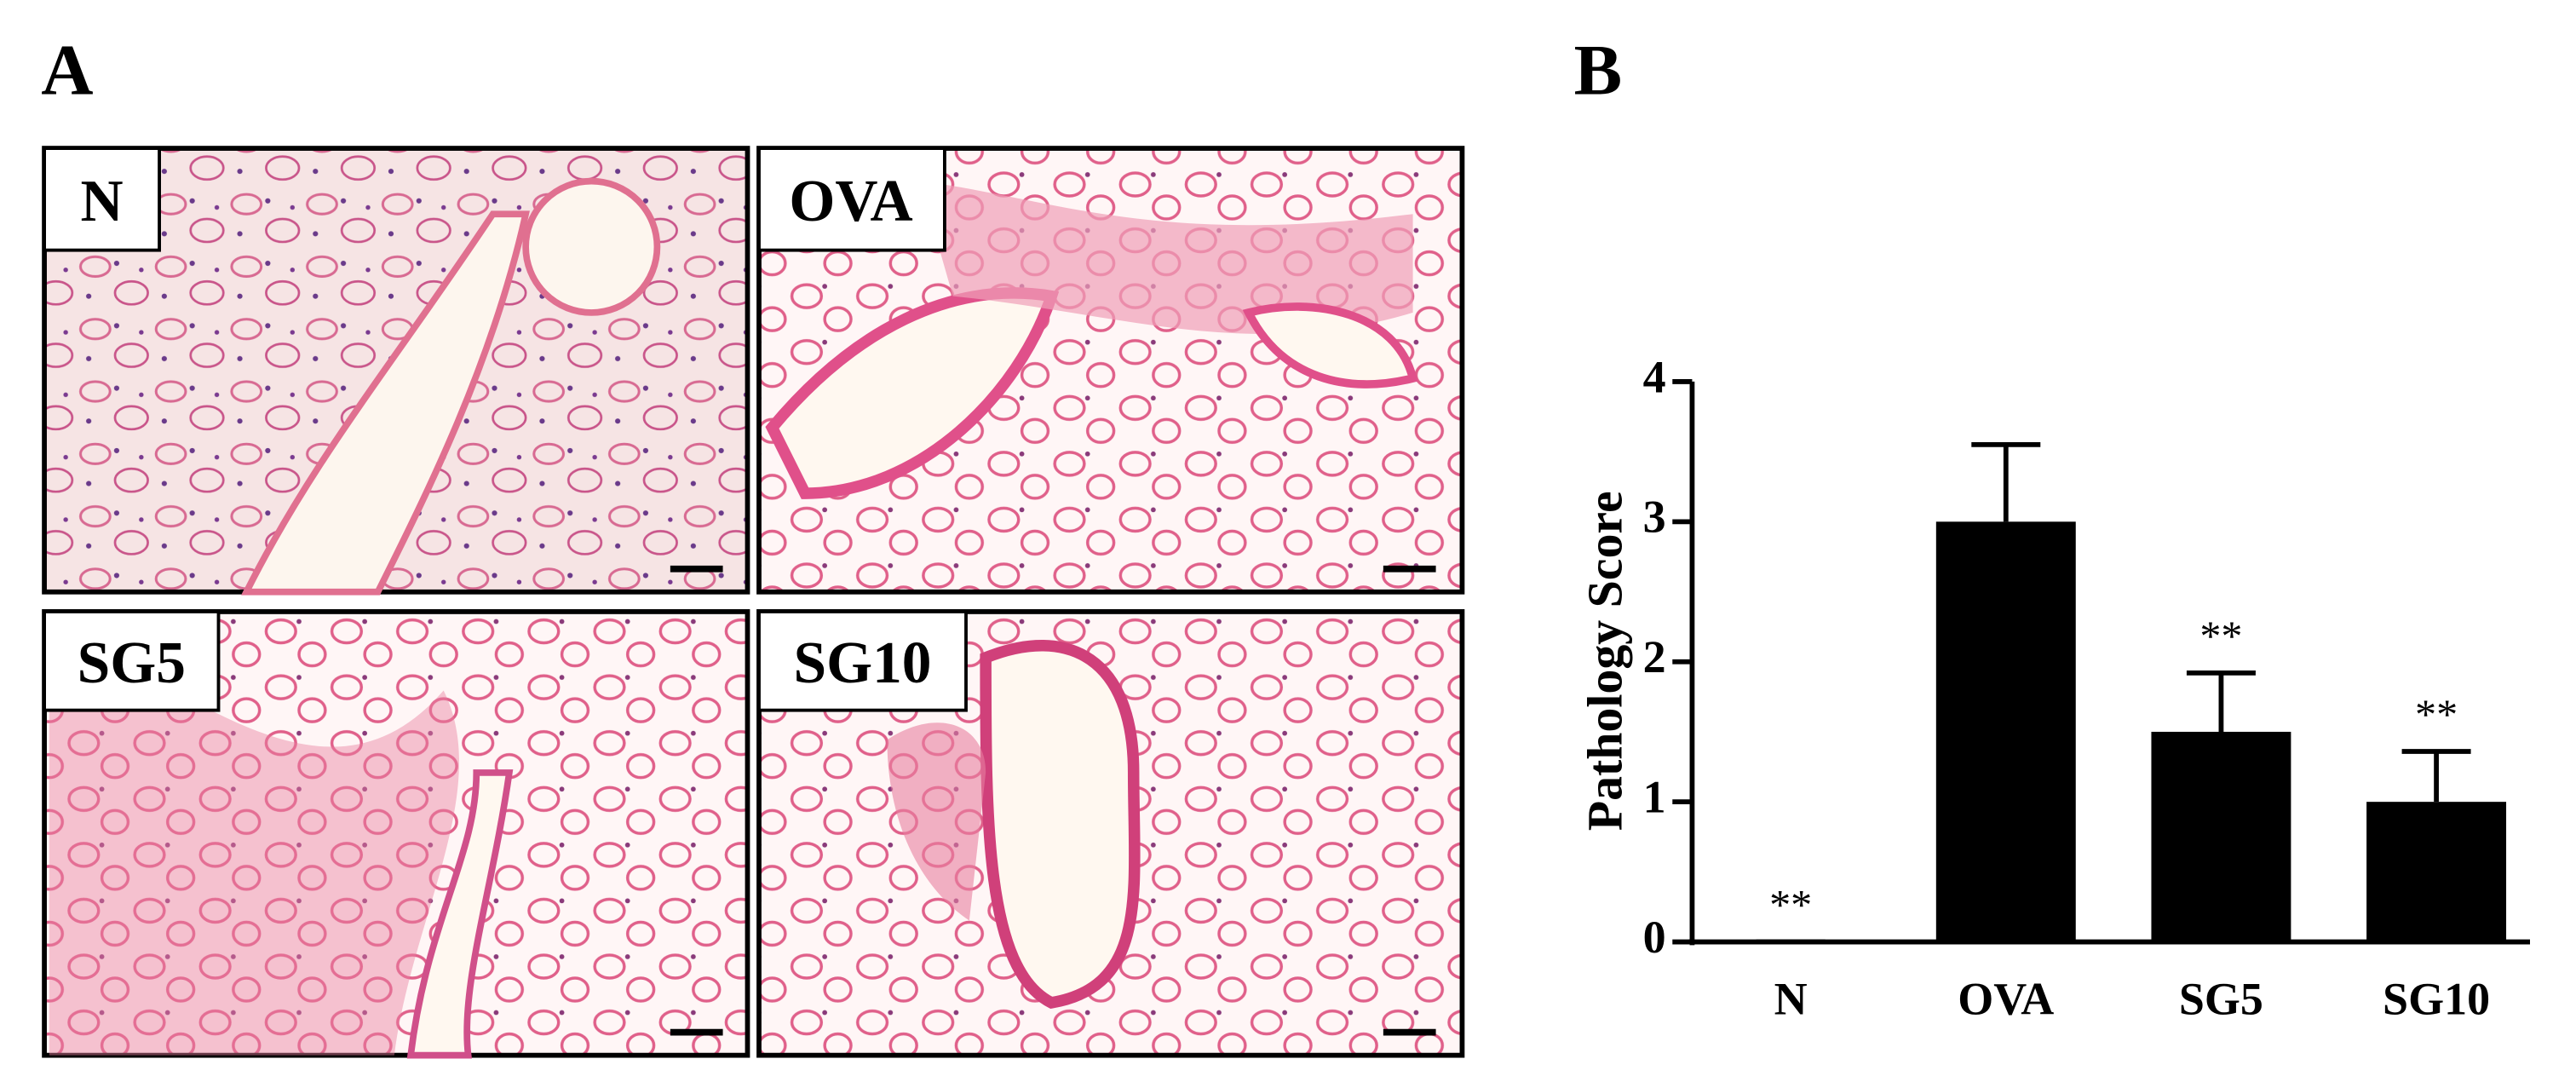  I want to click on x-tick-label: SG10, so click(2437, 998).